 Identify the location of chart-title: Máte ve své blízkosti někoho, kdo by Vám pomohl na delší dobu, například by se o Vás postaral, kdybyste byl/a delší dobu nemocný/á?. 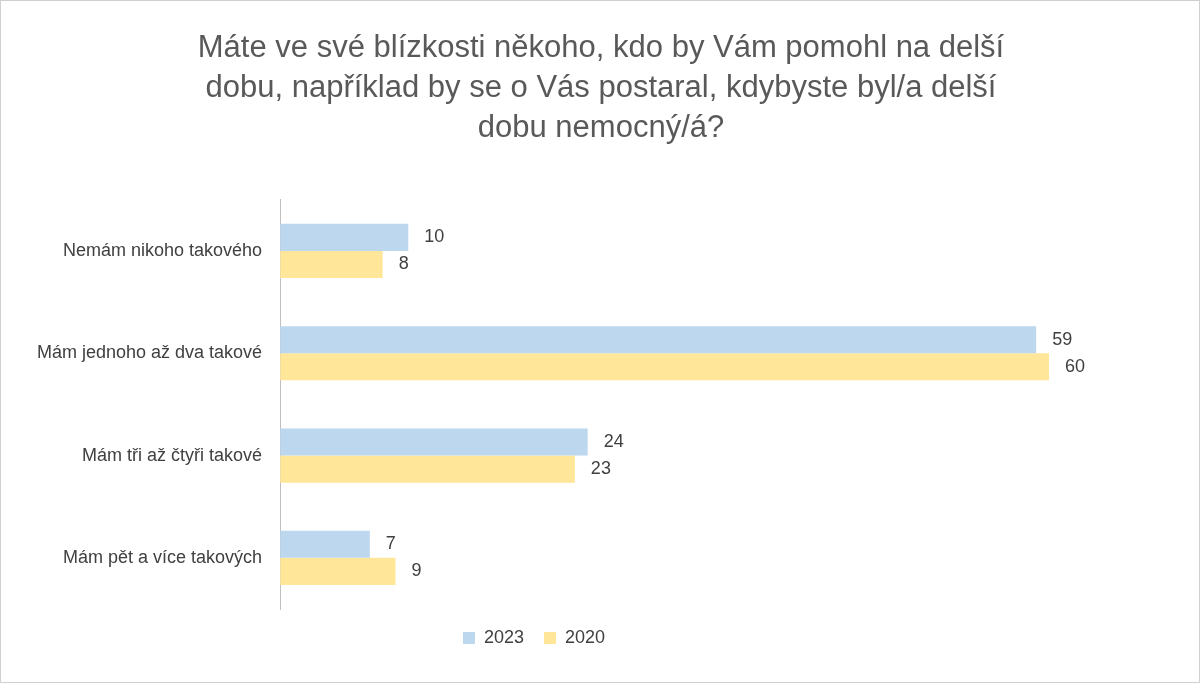
(601, 87).